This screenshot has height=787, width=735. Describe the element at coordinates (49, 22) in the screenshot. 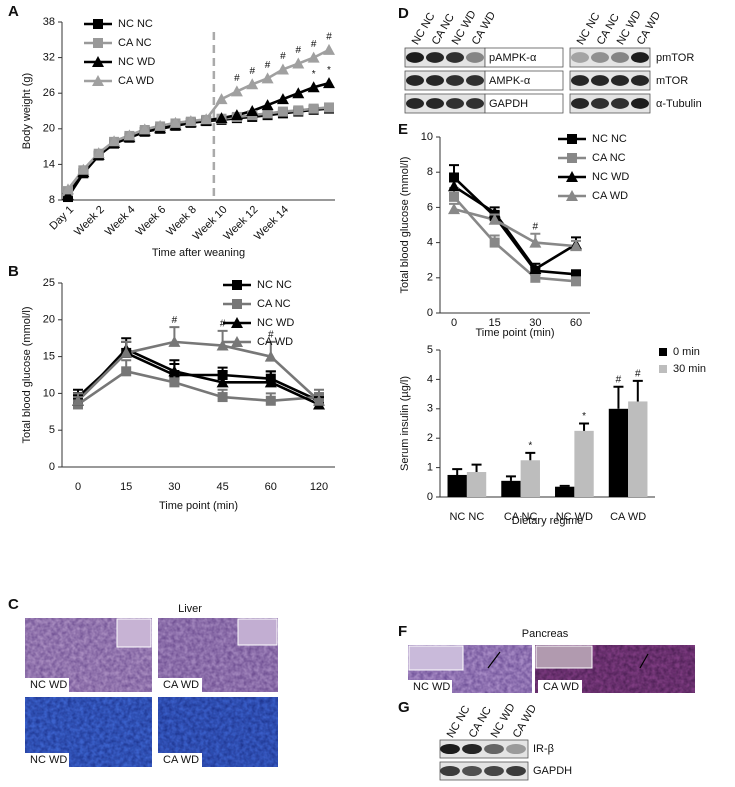

I see `y-tick-label: 38` at that location.